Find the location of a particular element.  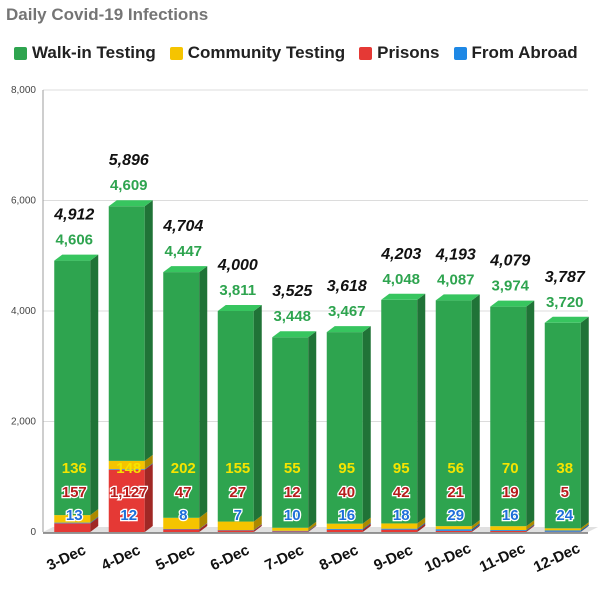

data-label-walk-in: 3,467 is located at coordinates (347, 311).